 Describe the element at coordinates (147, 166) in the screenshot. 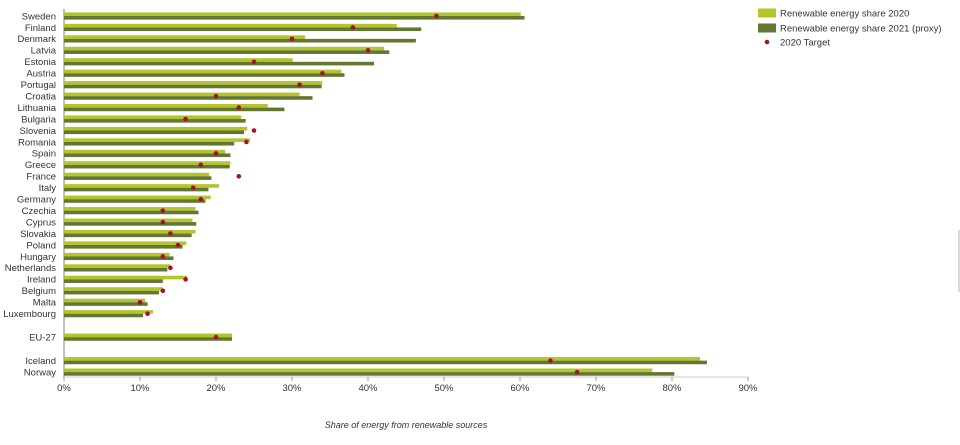

I see `bar-2021-greece` at that location.